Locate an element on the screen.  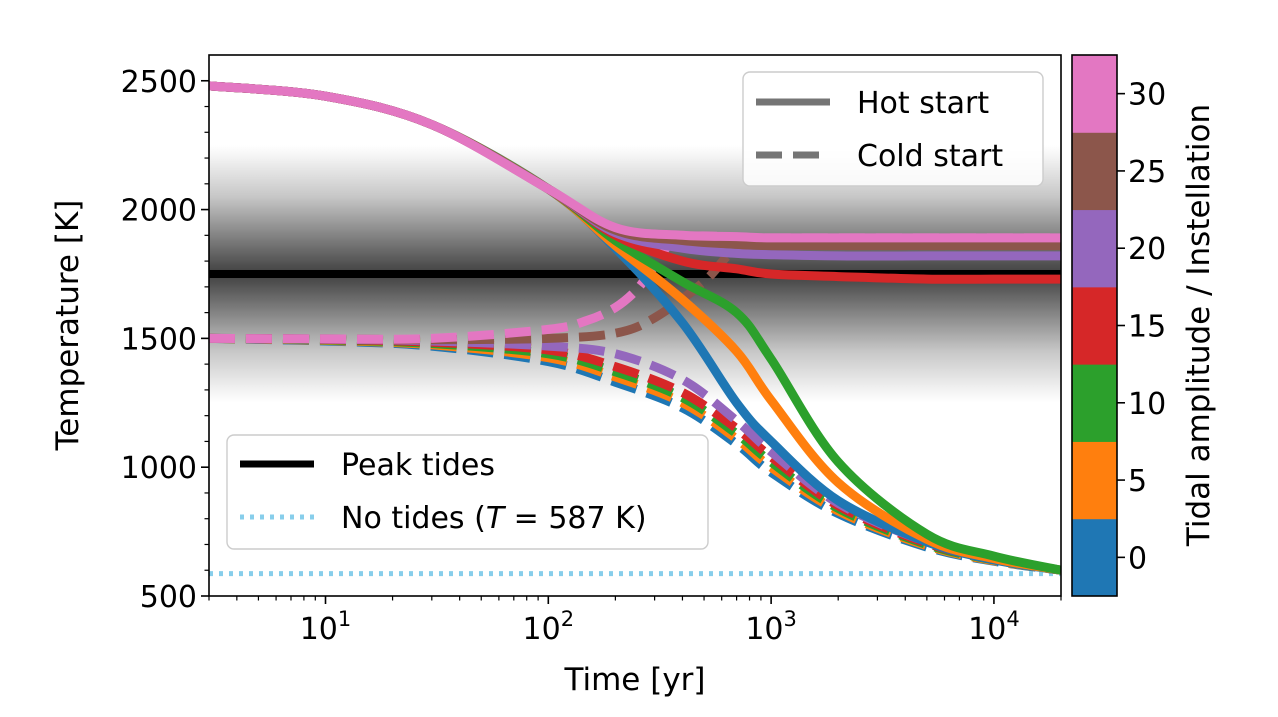
legend-no-tides-label: No tides (T = 587 K) is located at coordinates (494, 518).